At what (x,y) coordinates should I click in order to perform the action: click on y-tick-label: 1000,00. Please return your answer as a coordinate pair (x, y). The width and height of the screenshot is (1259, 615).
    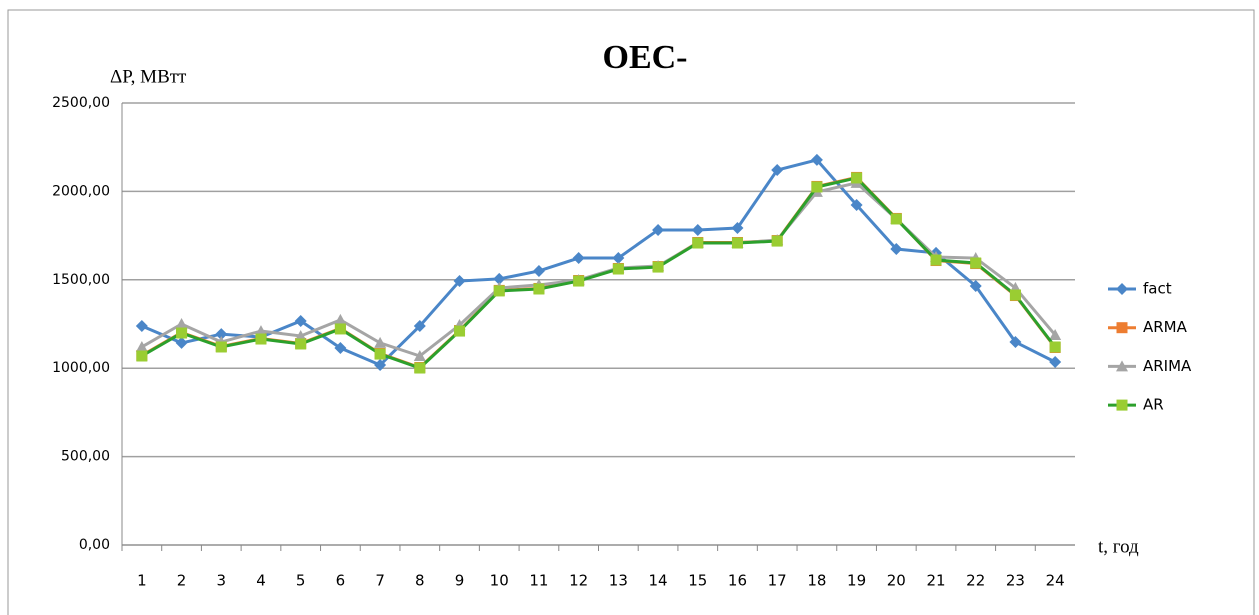
    Looking at the image, I should click on (81, 368).